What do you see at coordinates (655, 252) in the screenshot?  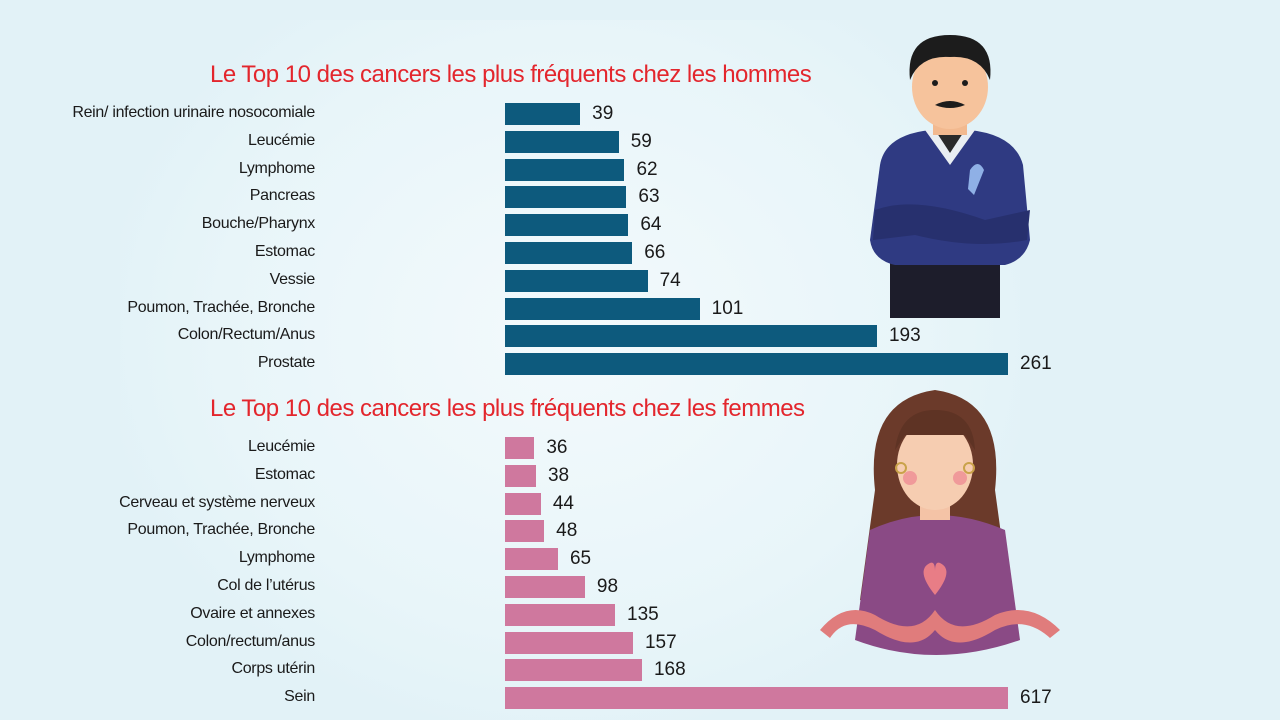 I see `data-label: 66` at bounding box center [655, 252].